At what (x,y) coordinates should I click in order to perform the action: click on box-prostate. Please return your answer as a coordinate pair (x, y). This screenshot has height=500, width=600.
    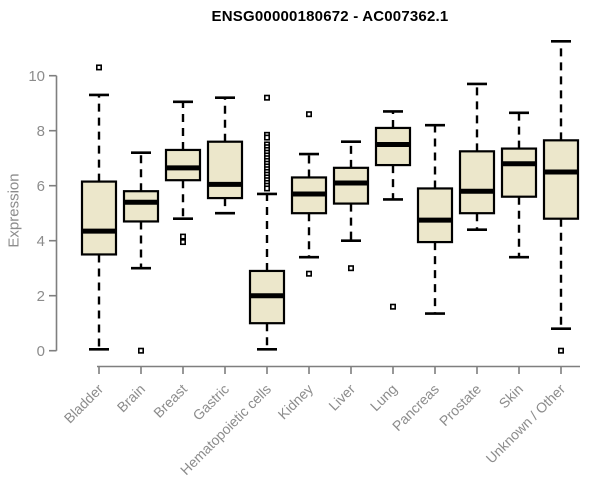
    Looking at the image, I should click on (477, 156).